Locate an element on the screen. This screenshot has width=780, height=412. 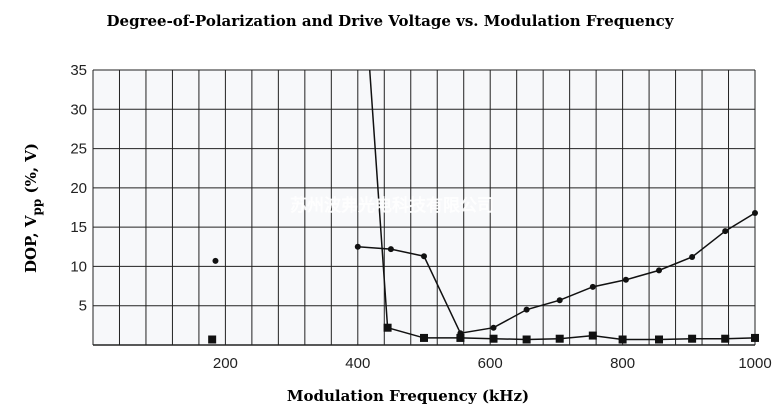
y-label-tail: (%, V) is located at coordinates (31, 171).